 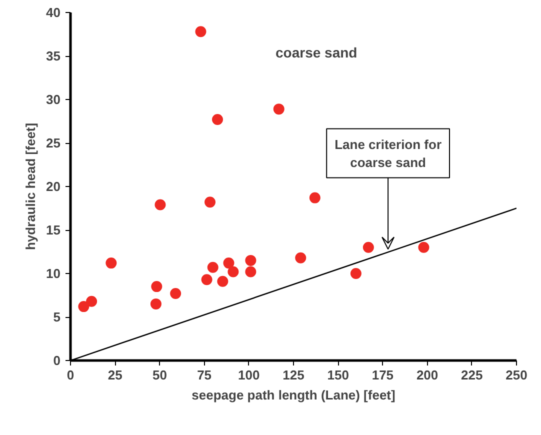 I want to click on y-tick-label: 10, so click(x=53, y=273).